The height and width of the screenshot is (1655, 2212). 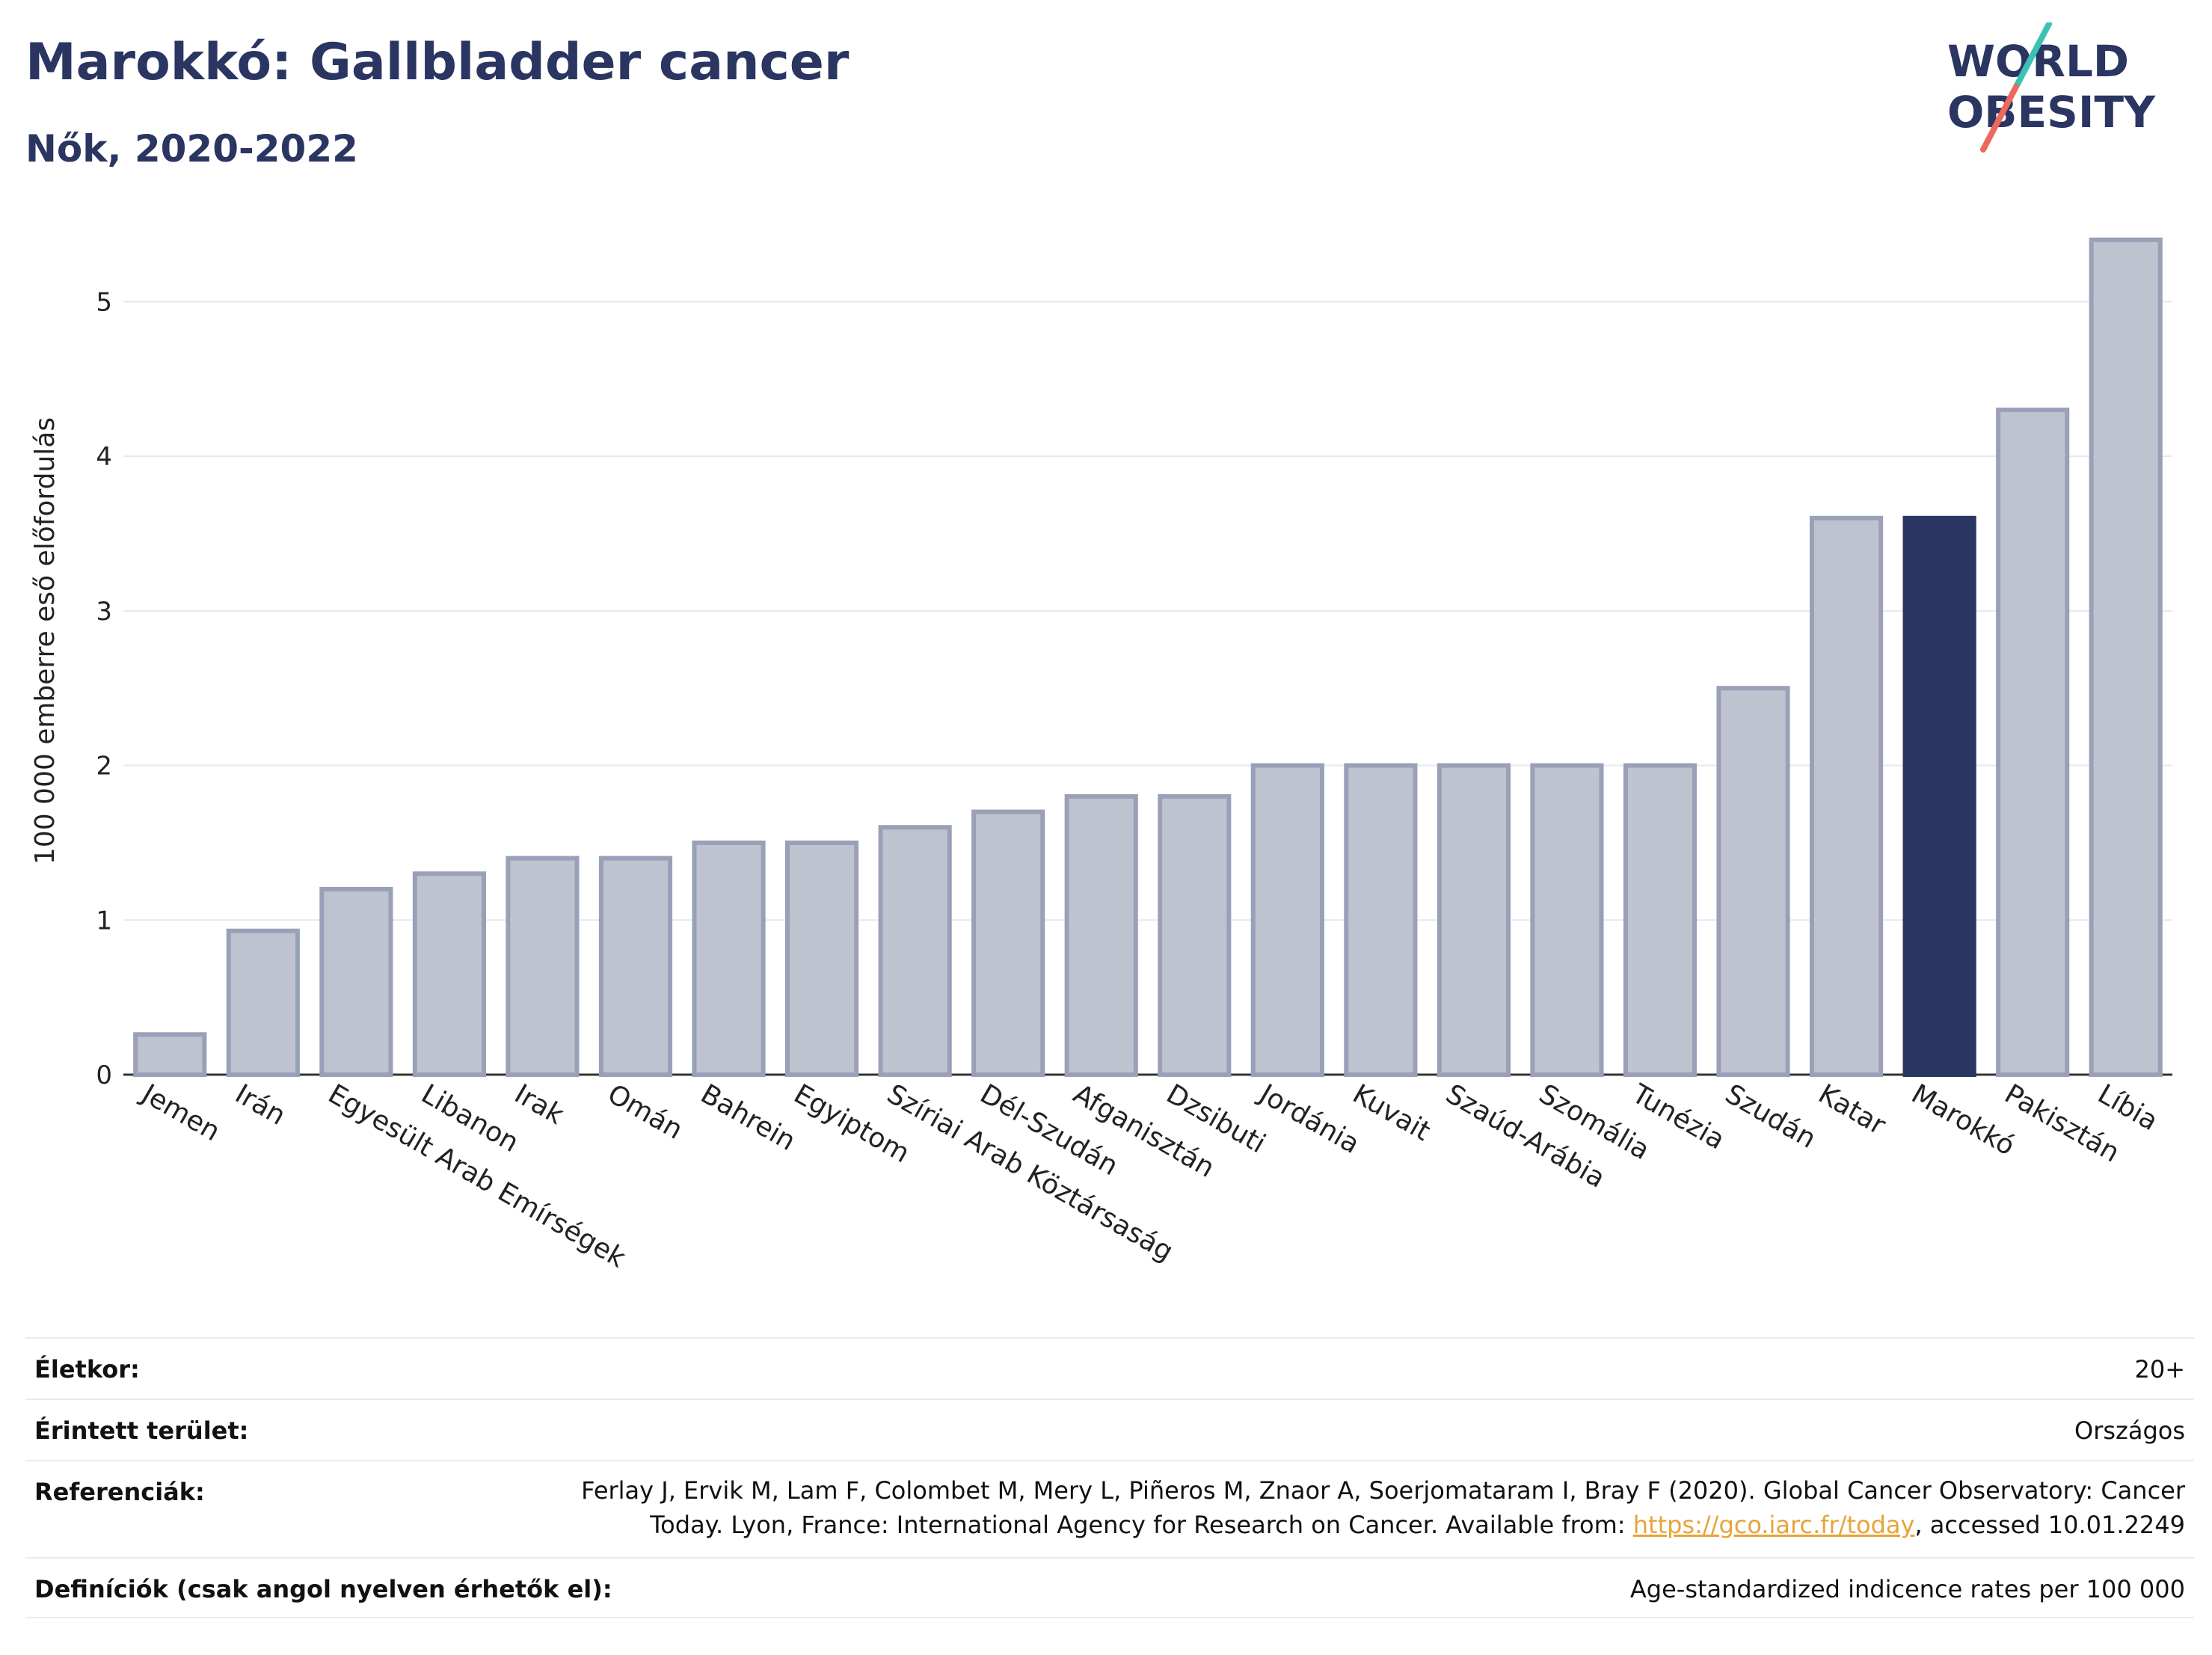 I want to click on x-tick-label: Szudán, so click(x=1770, y=1116).